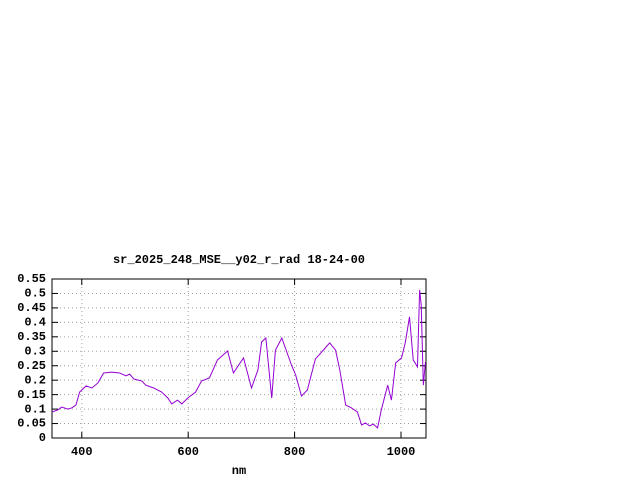 This screenshot has width=640, height=480. I want to click on x-tick-label: 400, so click(82, 452).